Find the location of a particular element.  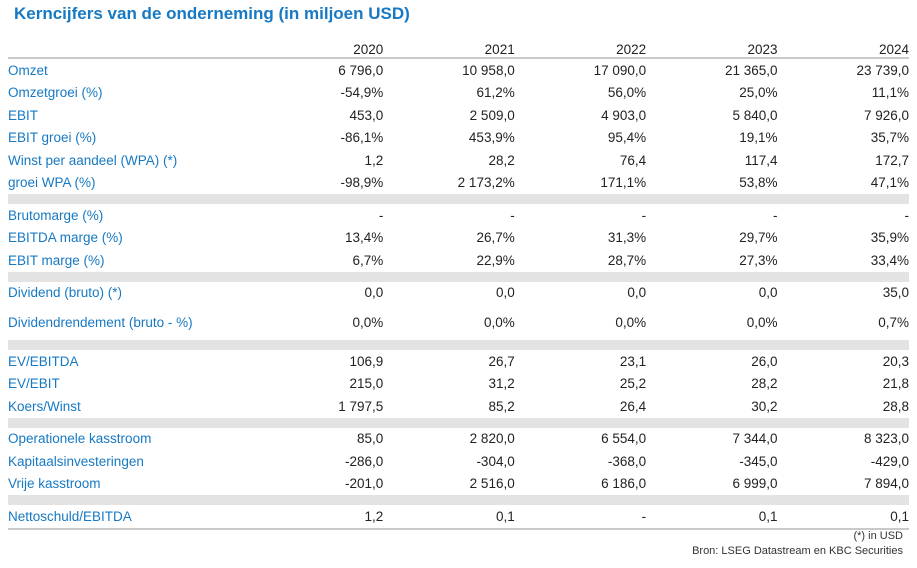

cell-2022: 4 903,0 is located at coordinates (624, 115).